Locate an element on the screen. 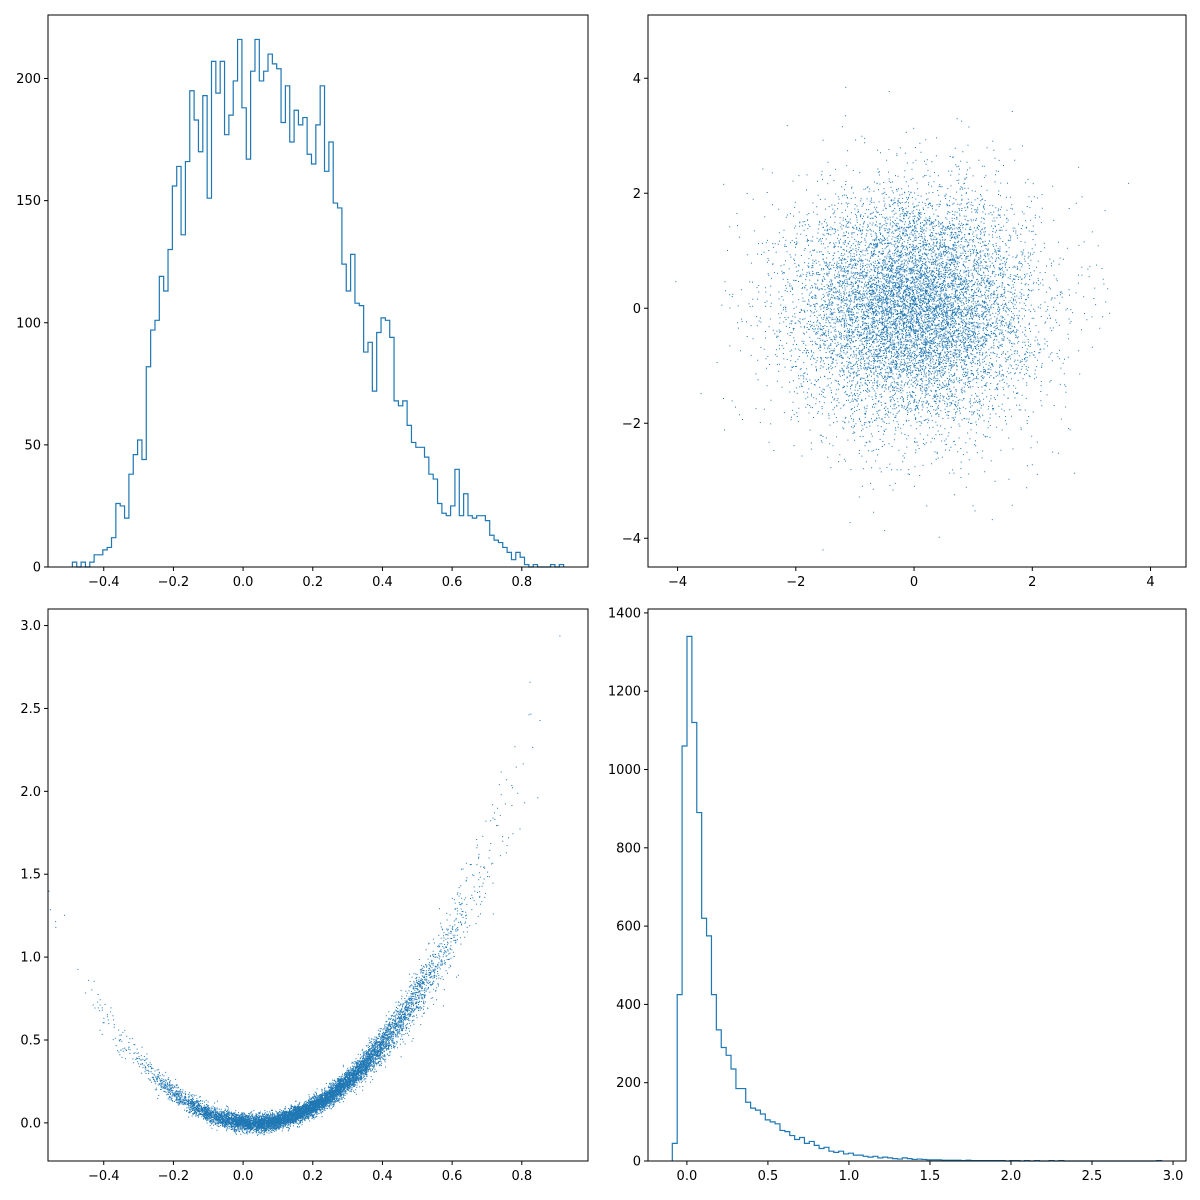 Image resolution: width=1200 pixels, height=1200 pixels. top-left-xtick-label: 0.6 is located at coordinates (452, 582).